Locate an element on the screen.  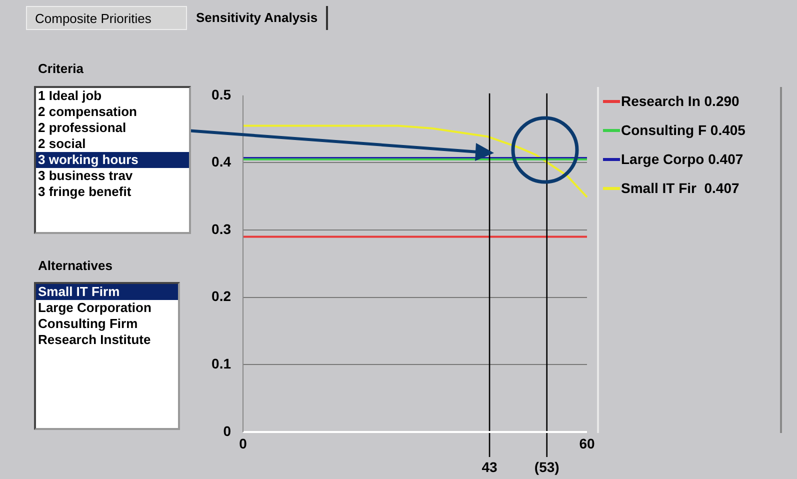
text: 3 fringe benefit is located at coordinates (84, 192).